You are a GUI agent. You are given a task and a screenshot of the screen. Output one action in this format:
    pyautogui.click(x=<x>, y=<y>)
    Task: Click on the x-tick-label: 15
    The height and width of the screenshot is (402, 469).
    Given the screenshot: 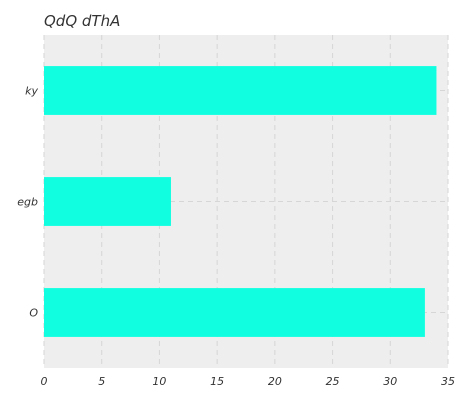 What is the action you would take?
    pyautogui.click(x=217, y=381)
    